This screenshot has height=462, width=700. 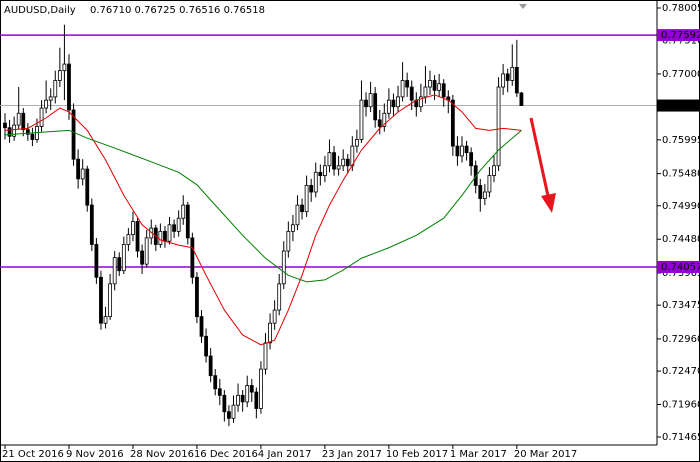 I want to click on x-tick-label: 1 Mar 2017, so click(x=478, y=454).